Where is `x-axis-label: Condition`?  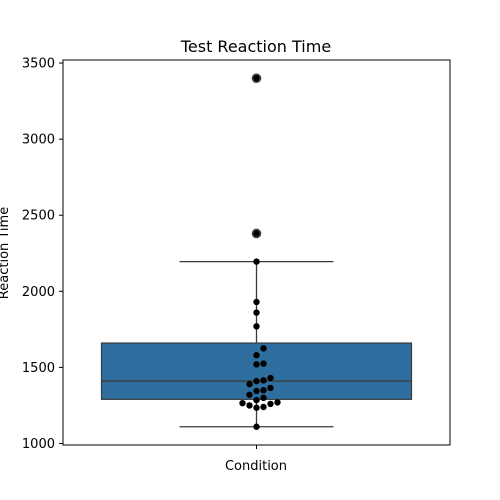
x-axis-label: Condition is located at coordinates (256, 466).